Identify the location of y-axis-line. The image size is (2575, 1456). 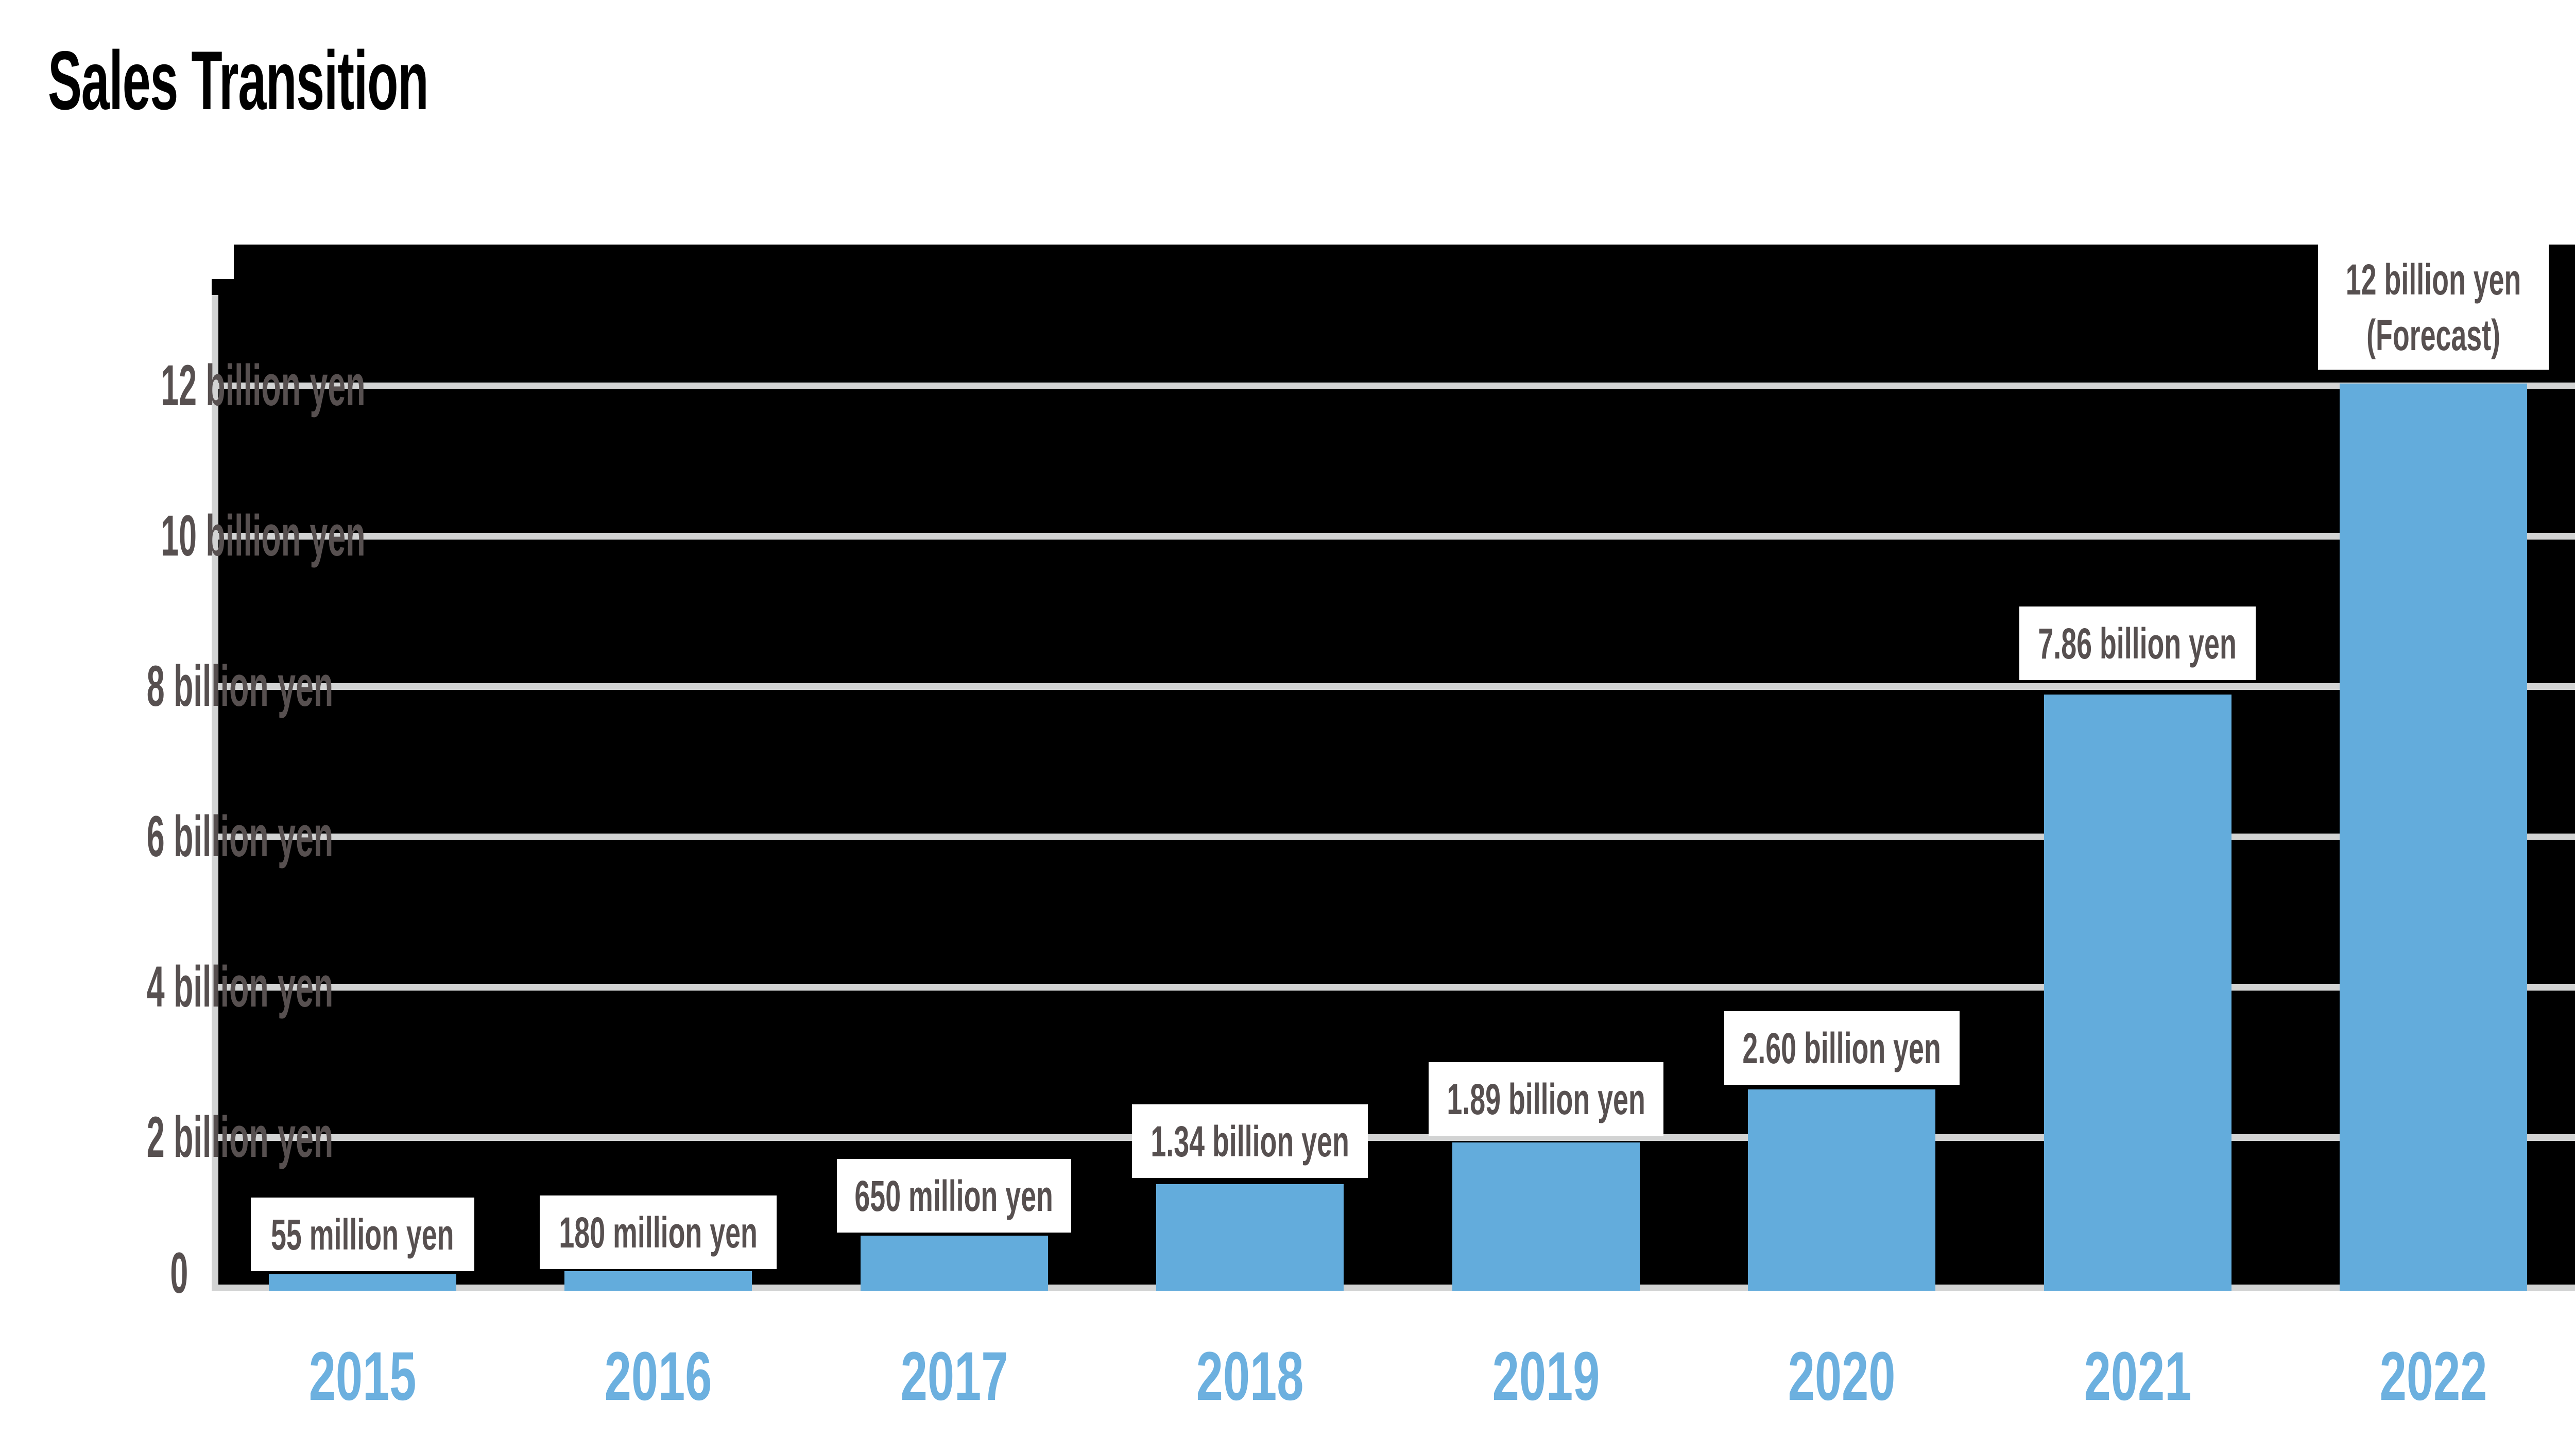
(215, 793).